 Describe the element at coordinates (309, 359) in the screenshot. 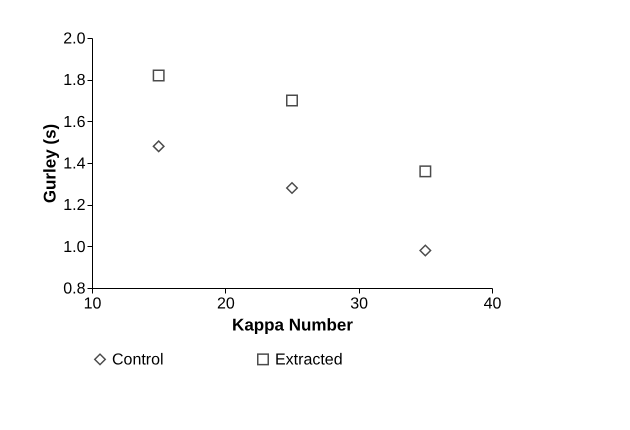

I see `legend-label: Extracted` at that location.